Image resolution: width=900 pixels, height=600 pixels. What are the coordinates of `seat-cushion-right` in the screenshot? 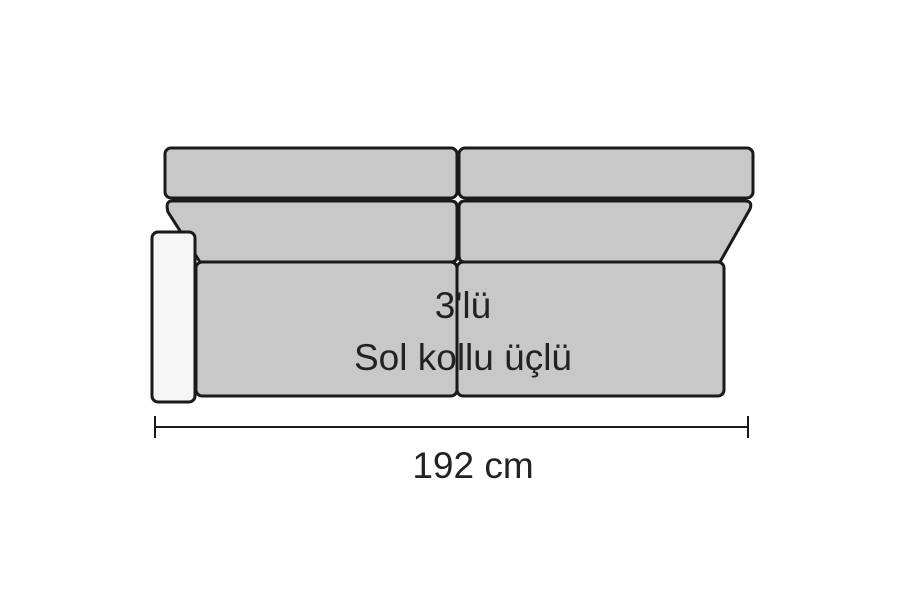 It's located at (590, 329).